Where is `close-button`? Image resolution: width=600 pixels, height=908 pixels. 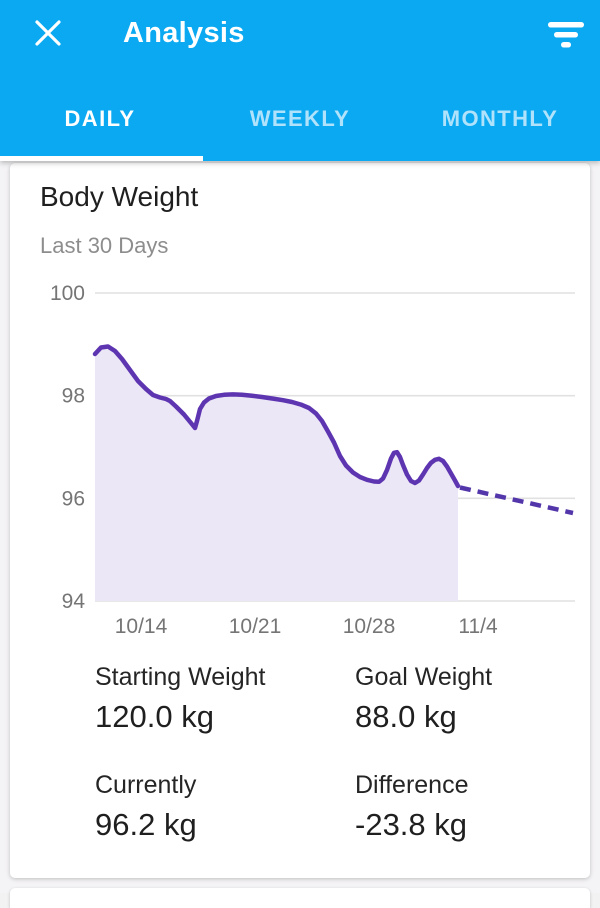
close-button is located at coordinates (48, 35).